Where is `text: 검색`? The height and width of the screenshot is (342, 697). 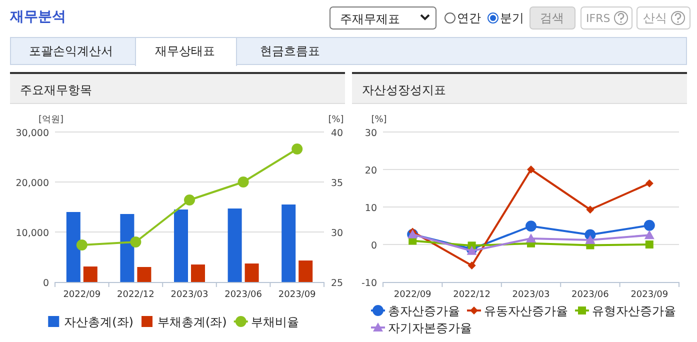
text: 검색 is located at coordinates (552, 18).